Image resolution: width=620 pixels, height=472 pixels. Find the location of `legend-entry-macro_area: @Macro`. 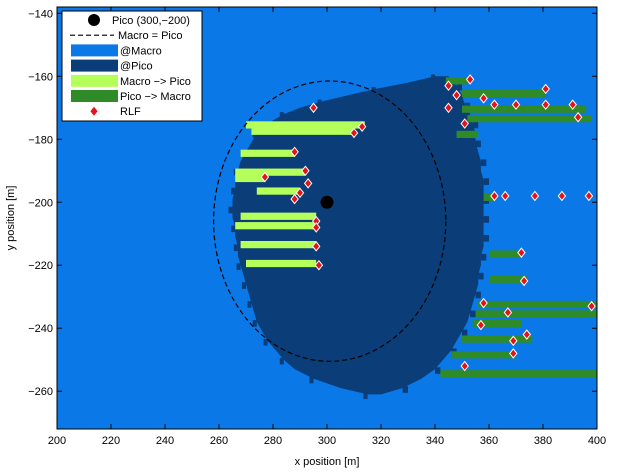

legend-entry-macro_area: @Macro is located at coordinates (116, 50).